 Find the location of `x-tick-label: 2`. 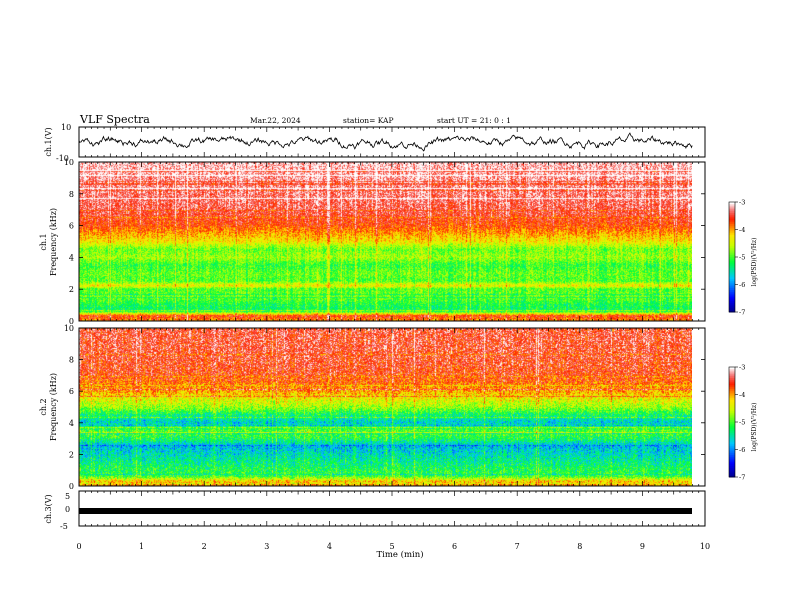

x-tick-label: 2 is located at coordinates (204, 546).